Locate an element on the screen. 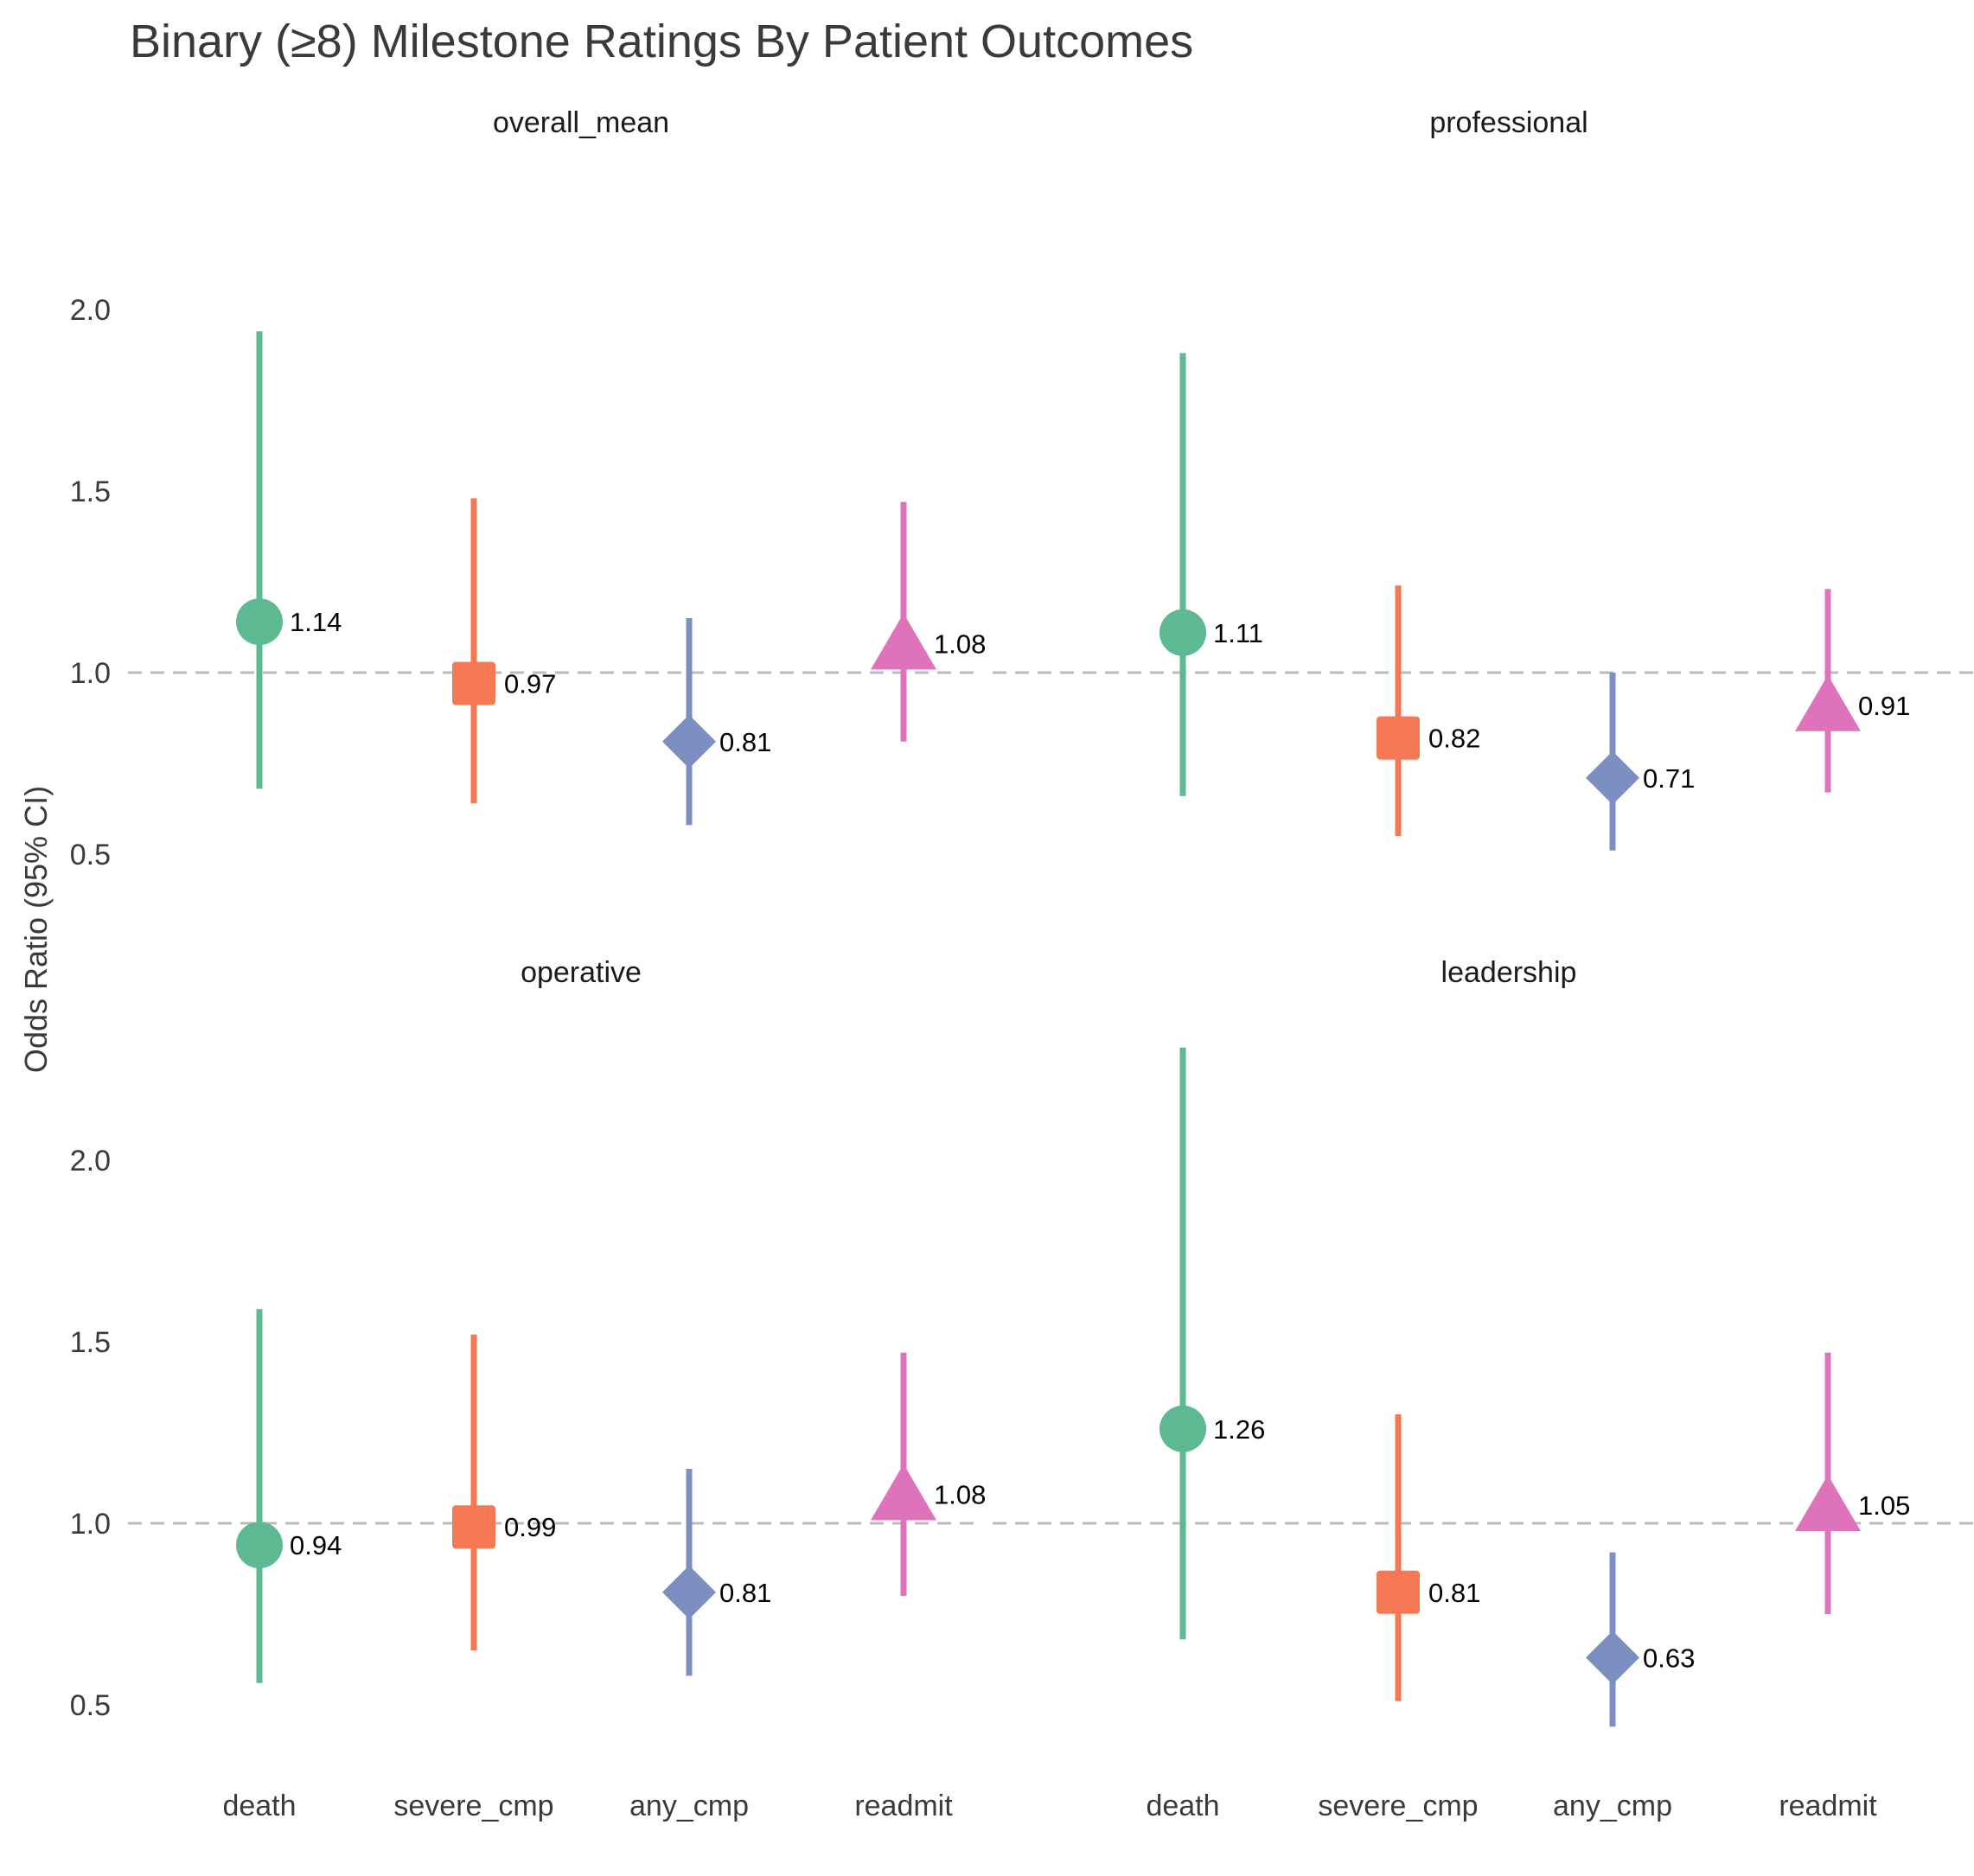 This screenshot has height=1876, width=1974. data-label-any_cmp: 0.63 is located at coordinates (1669, 1658).